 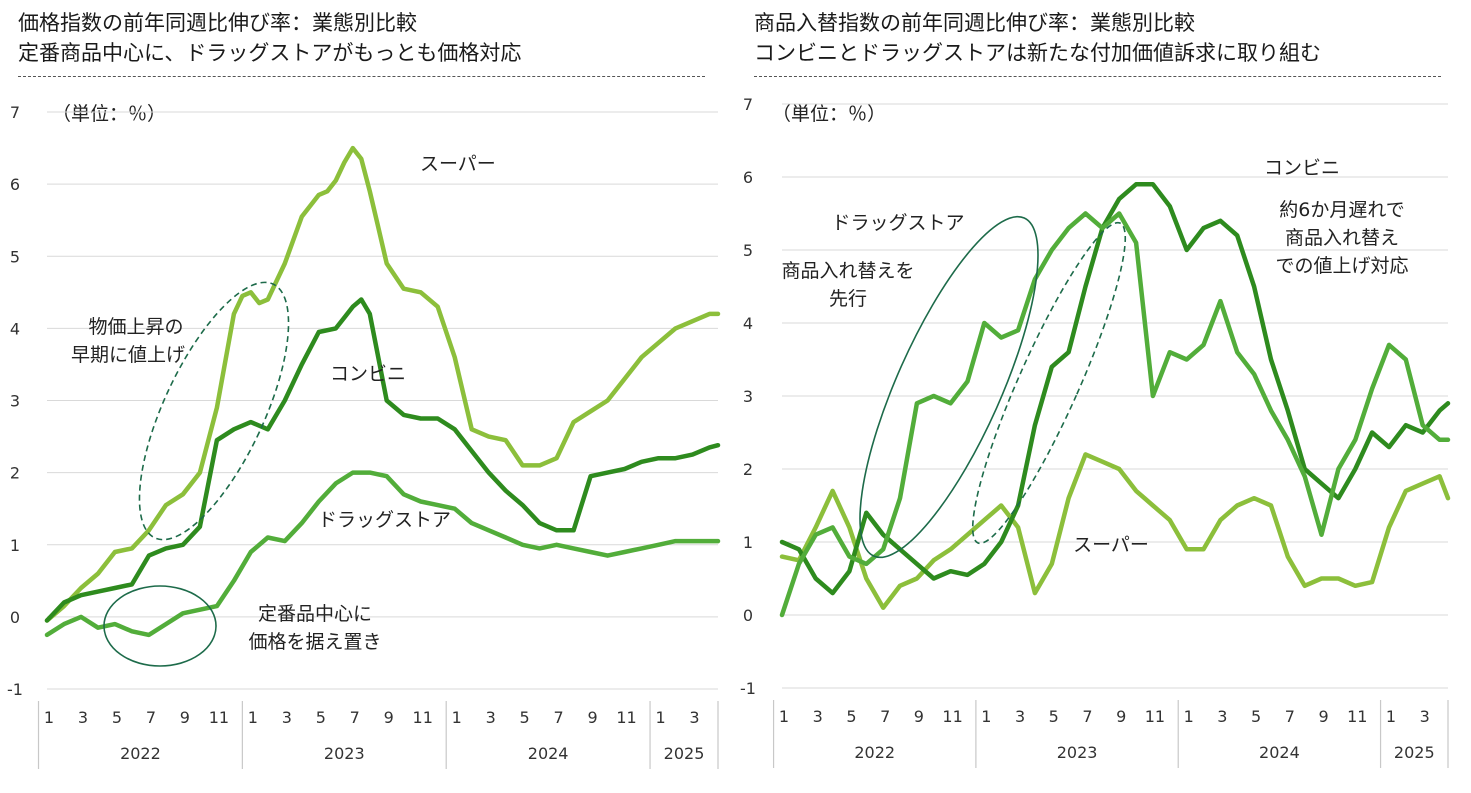 What do you see at coordinates (1097, 76) in the screenshot?
I see `right-title-divider` at bounding box center [1097, 76].